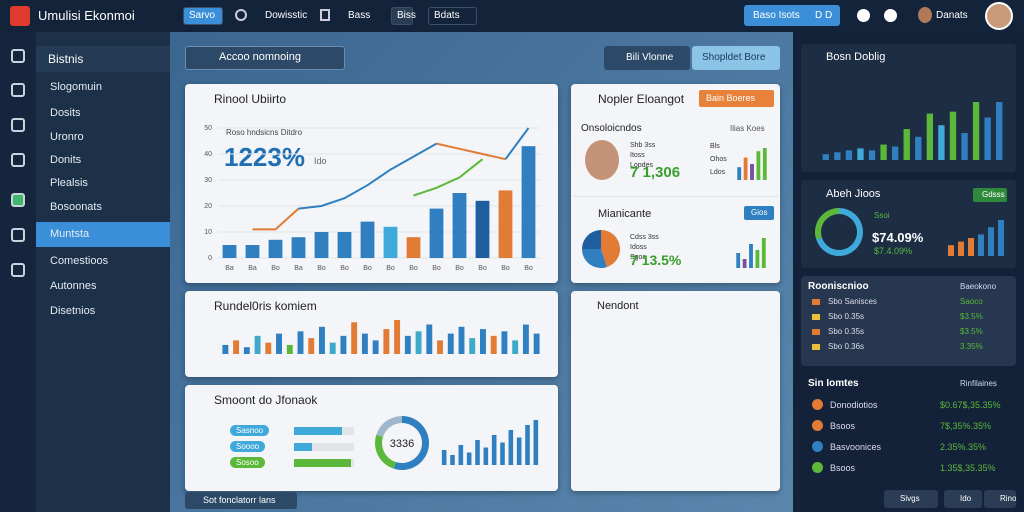 This screenshot has width=1024, height=512. Describe the element at coordinates (65, 113) in the screenshot. I see `sidebar-item: Dosits` at that location.